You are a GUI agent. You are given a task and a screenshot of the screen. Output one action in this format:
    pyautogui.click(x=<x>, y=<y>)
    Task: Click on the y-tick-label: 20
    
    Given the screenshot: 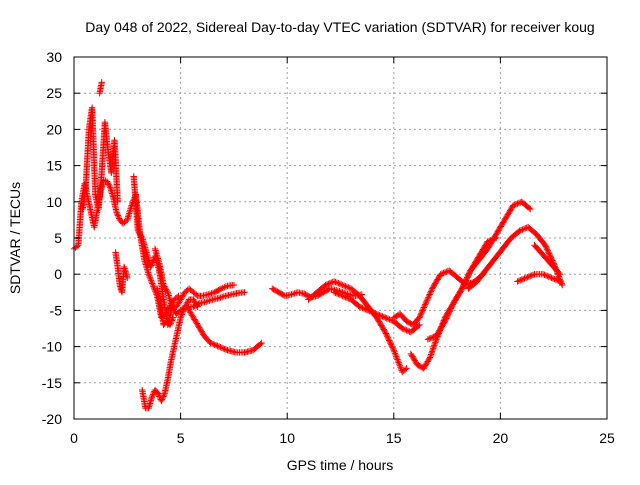 What is the action you would take?
    pyautogui.click(x=54, y=129)
    